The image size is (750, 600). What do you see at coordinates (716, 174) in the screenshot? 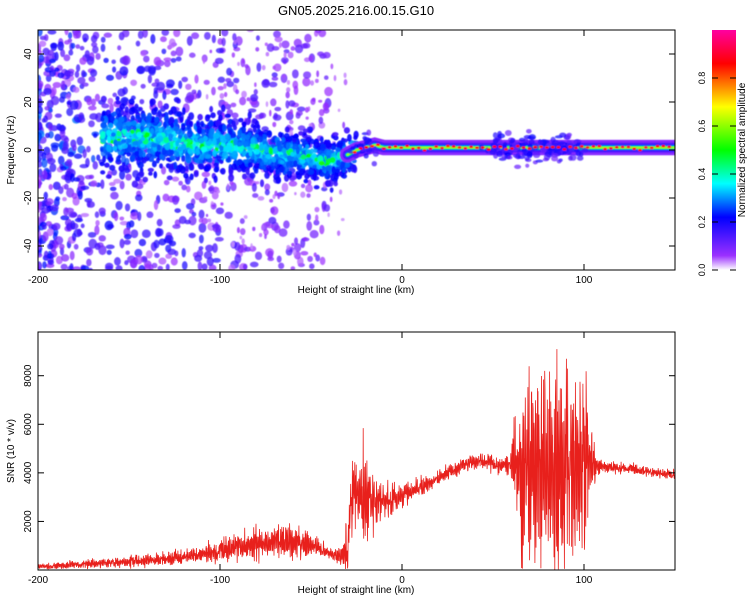
I see `colorbar-ticks: 0.0 0.2 0.4 0.6 0.8` at bounding box center [716, 174].